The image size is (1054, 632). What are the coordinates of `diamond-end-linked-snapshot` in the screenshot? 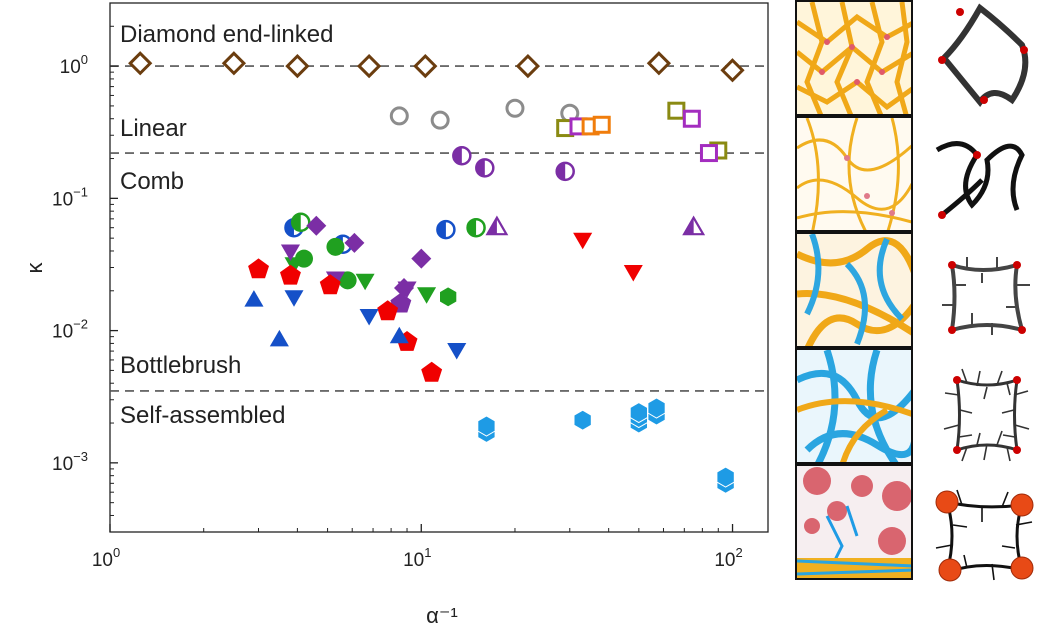 It's located at (854, 58).